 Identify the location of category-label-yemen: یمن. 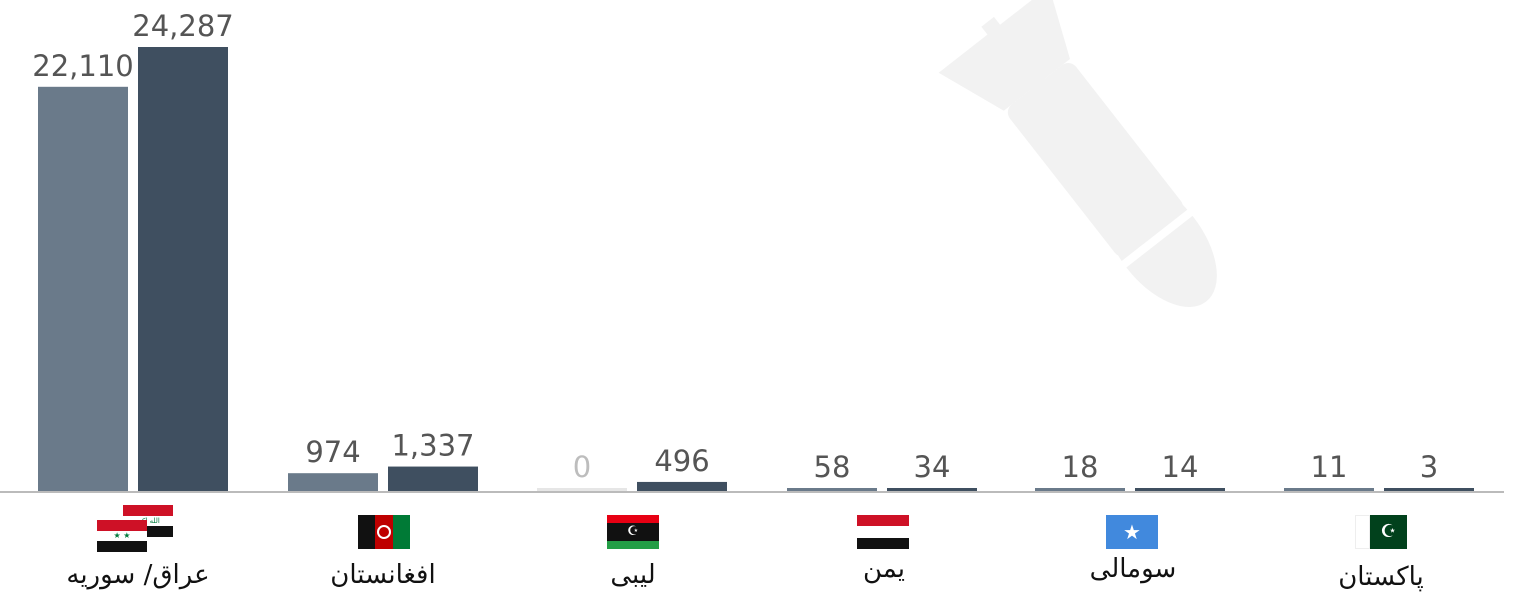
(884, 570).